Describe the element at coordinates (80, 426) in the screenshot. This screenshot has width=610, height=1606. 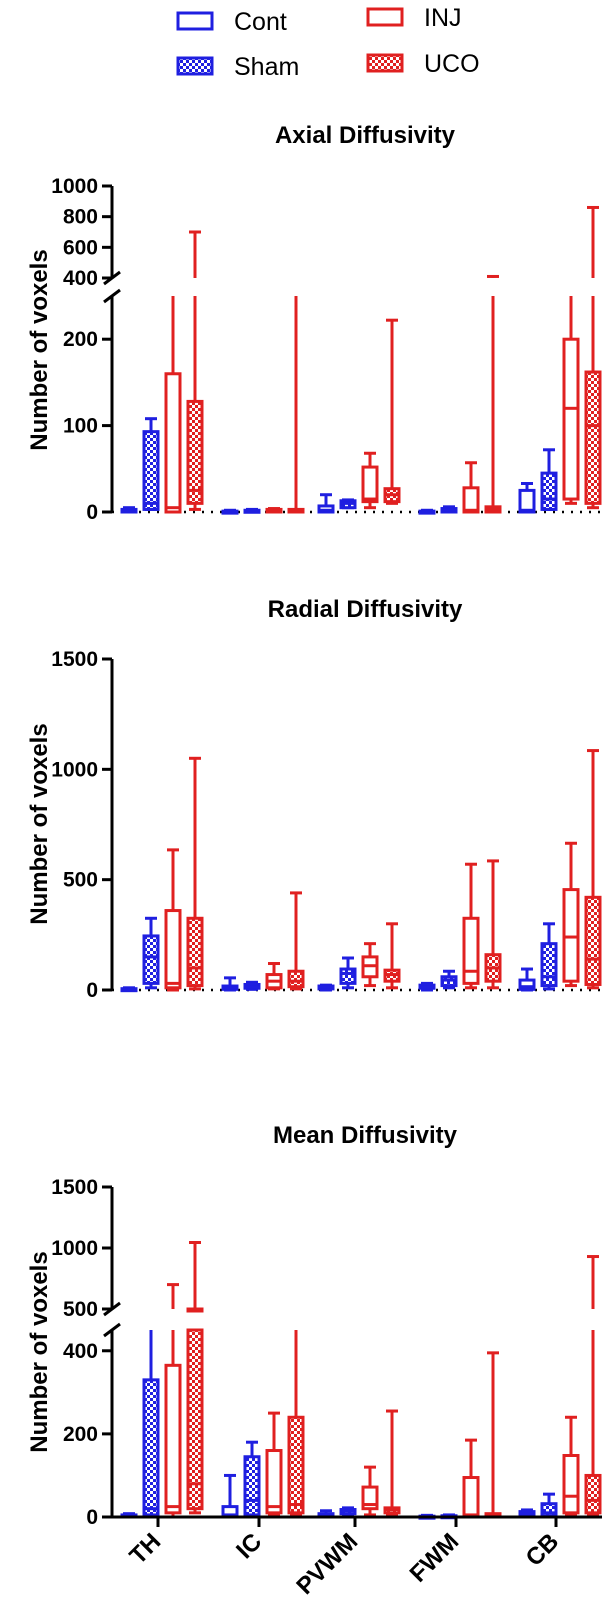
I see `y-tick-label: 100` at that location.